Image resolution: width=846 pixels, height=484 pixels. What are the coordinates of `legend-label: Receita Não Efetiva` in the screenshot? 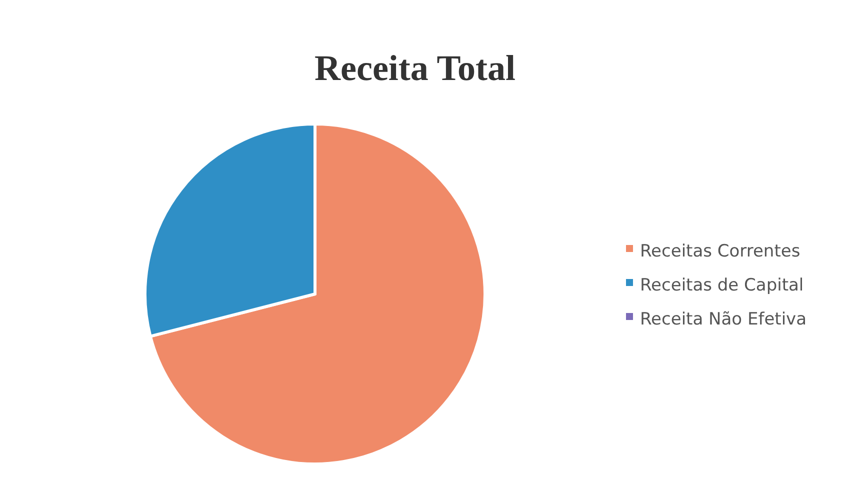 It's located at (723, 320).